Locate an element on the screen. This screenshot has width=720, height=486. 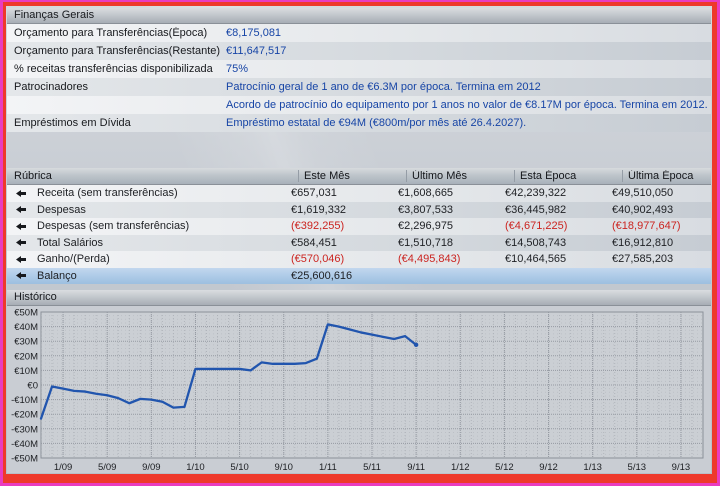
finance-row-label: Patrocinadores is located at coordinates (51, 87).